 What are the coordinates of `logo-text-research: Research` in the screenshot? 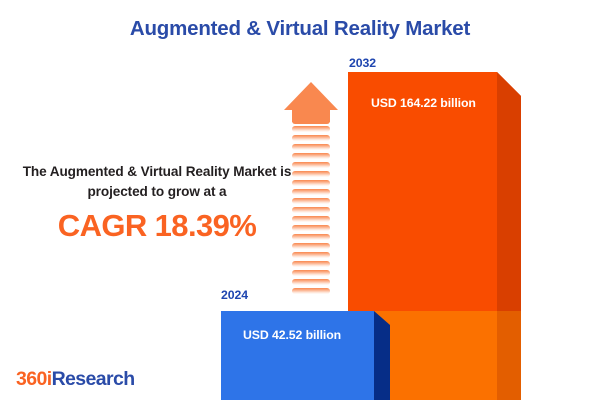 It's located at (93, 379).